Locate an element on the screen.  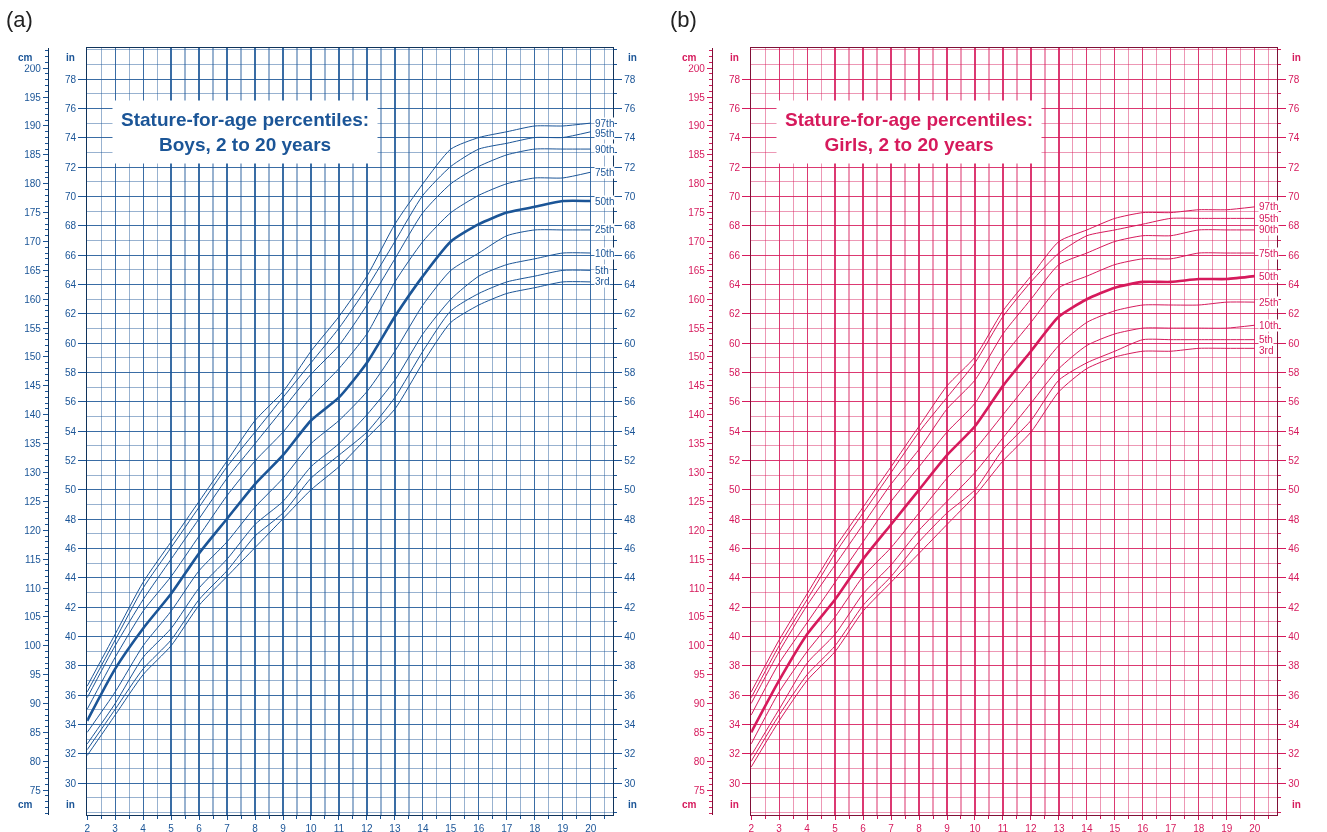
y2-tick-label: 60 is located at coordinates (1294, 343).